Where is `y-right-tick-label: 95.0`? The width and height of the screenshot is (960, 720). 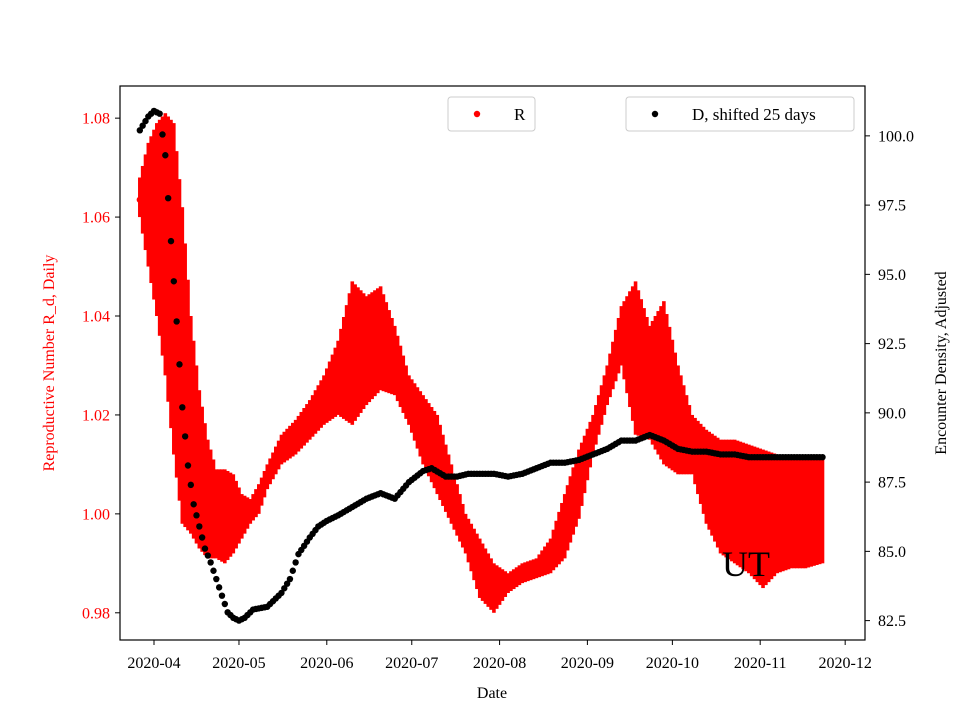
y-right-tick-label: 95.0 is located at coordinates (892, 275).